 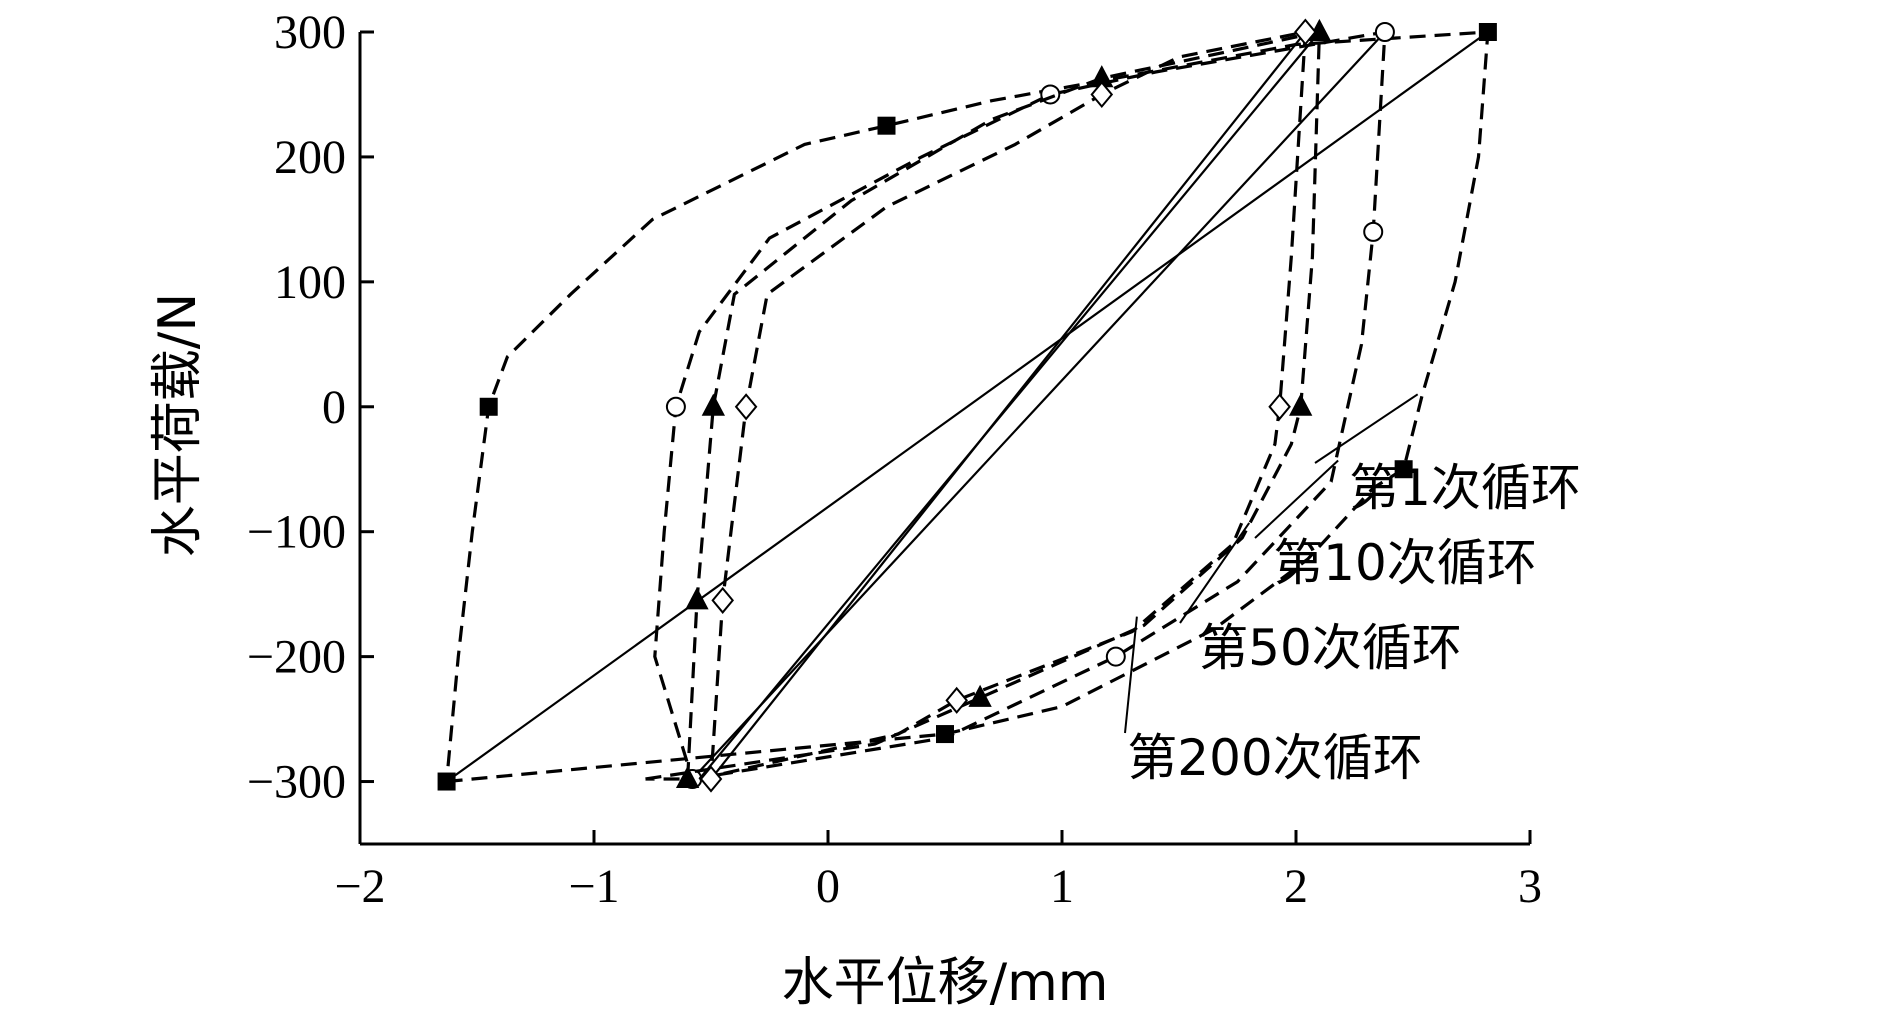 I want to click on x-tick-label: 2, so click(x=1296, y=886).